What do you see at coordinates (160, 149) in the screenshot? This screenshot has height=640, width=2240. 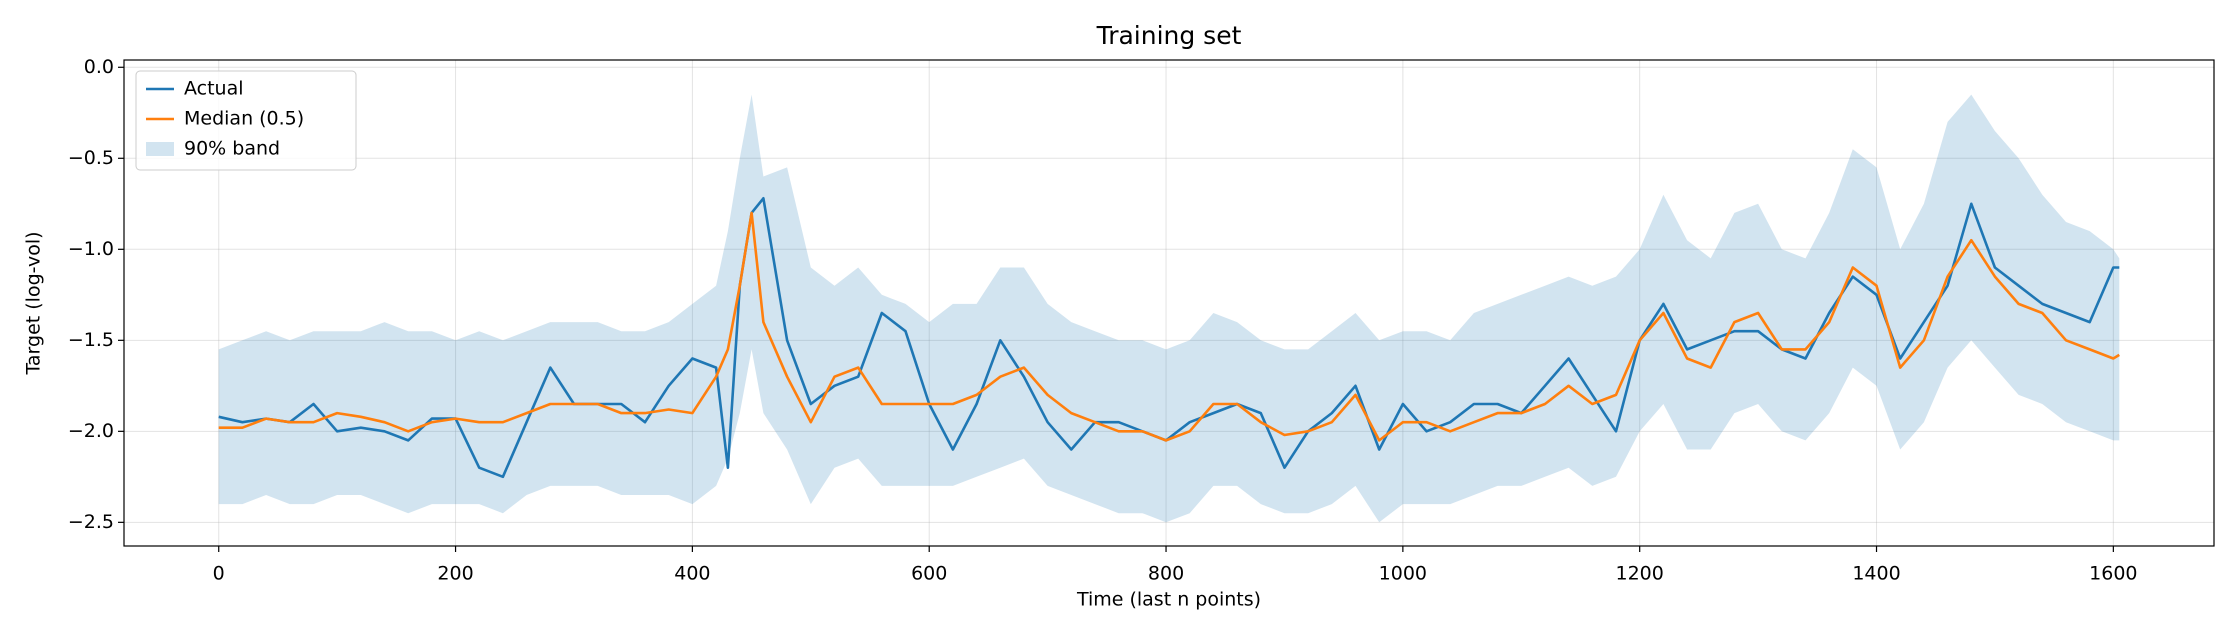 I see `legend-swatch` at bounding box center [160, 149].